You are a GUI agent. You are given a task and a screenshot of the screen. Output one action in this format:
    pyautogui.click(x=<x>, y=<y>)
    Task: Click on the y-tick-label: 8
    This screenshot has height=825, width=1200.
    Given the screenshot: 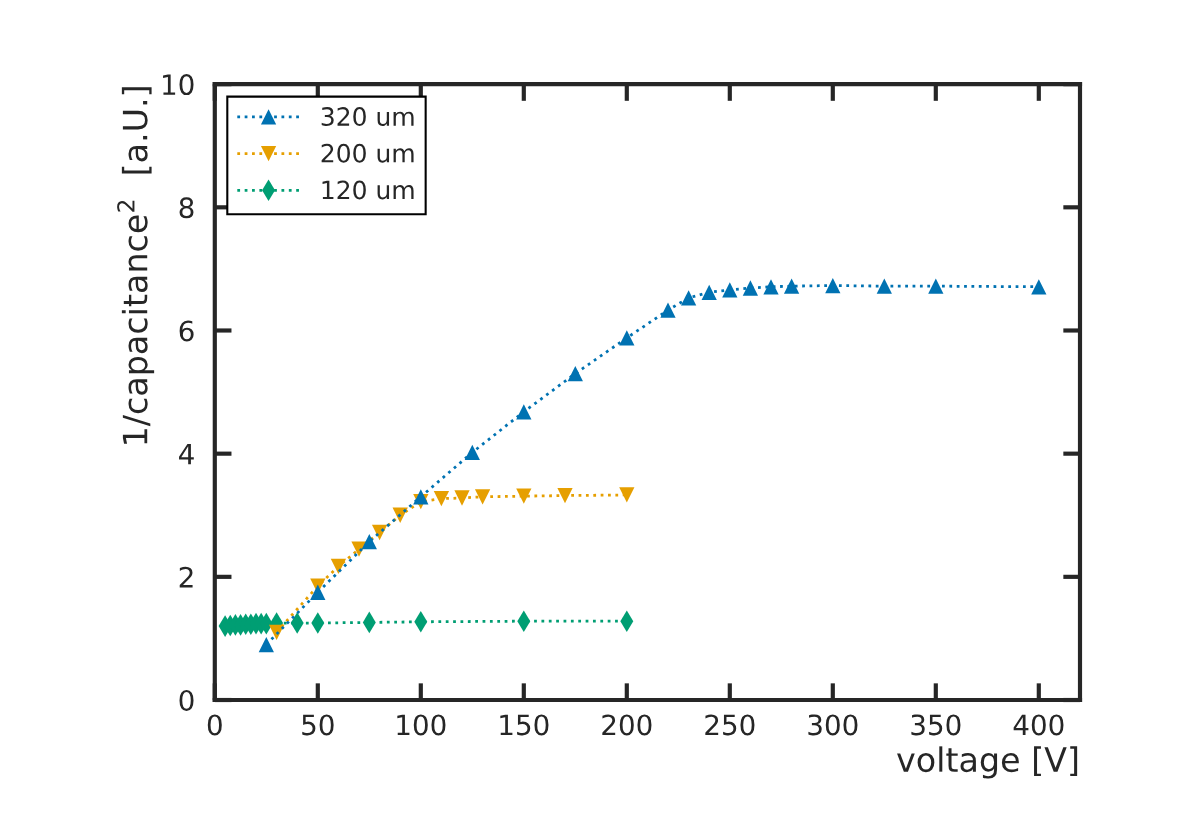 What is the action you would take?
    pyautogui.click(x=186, y=208)
    